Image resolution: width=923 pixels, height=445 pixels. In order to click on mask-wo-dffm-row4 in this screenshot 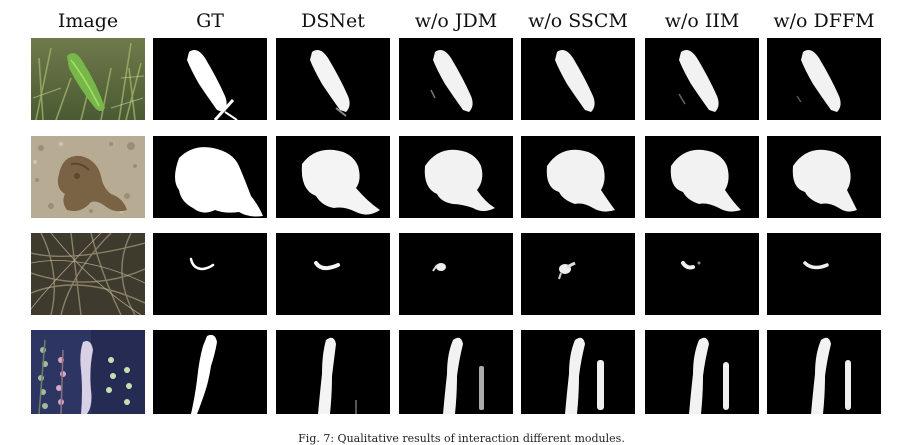, I will do `click(824, 372)`.